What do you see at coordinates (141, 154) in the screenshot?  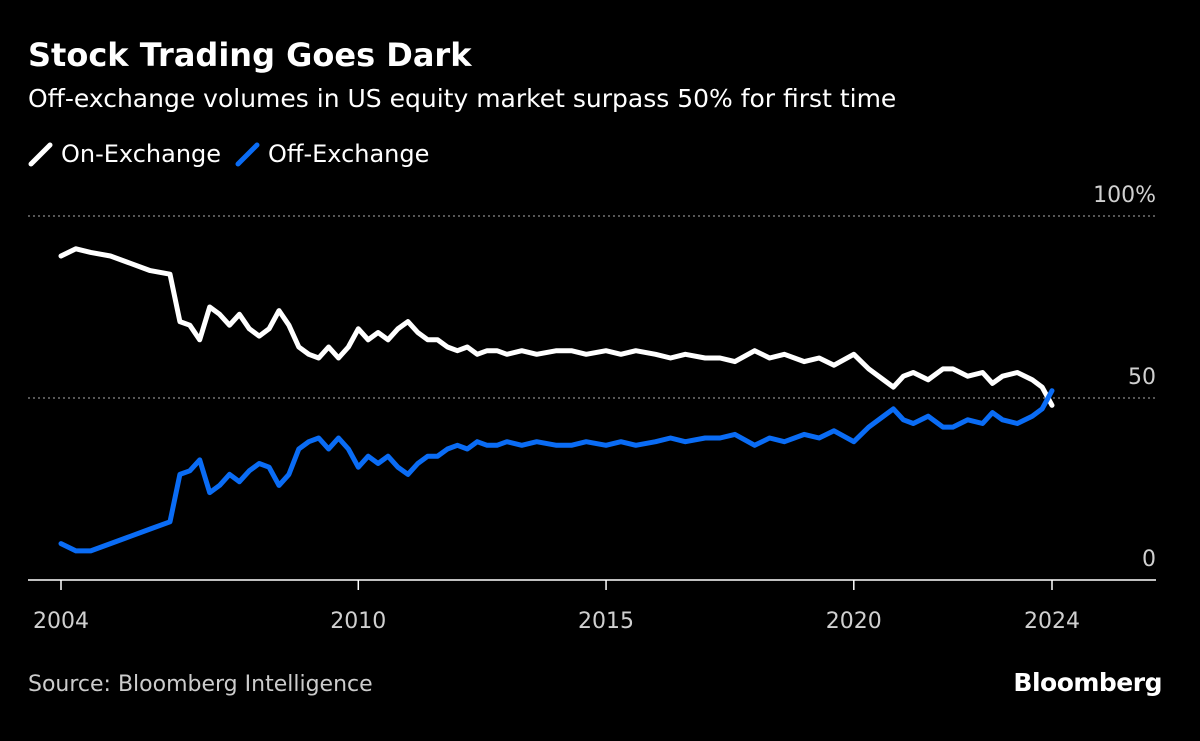 I see `legend-label-on-exchange: On-Exchange` at bounding box center [141, 154].